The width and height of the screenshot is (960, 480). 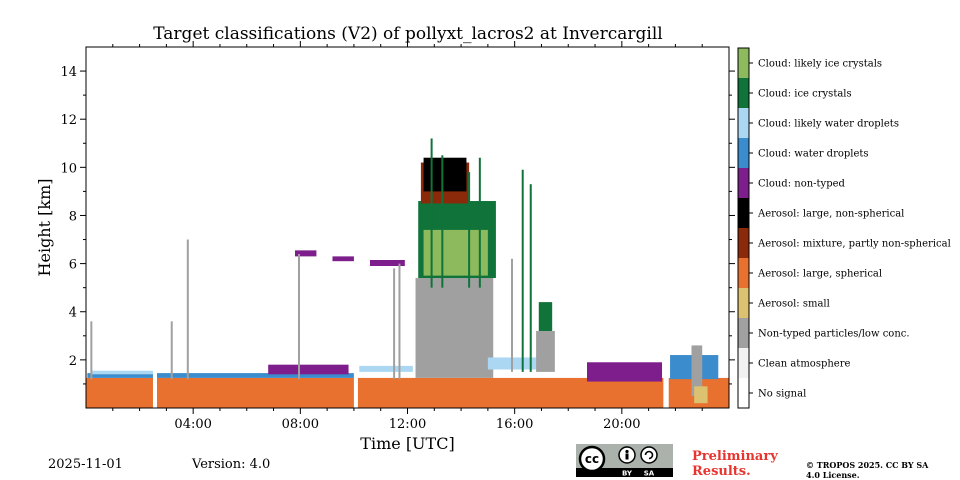 I want to click on y-tick-label-5: 12, so click(x=68, y=120).